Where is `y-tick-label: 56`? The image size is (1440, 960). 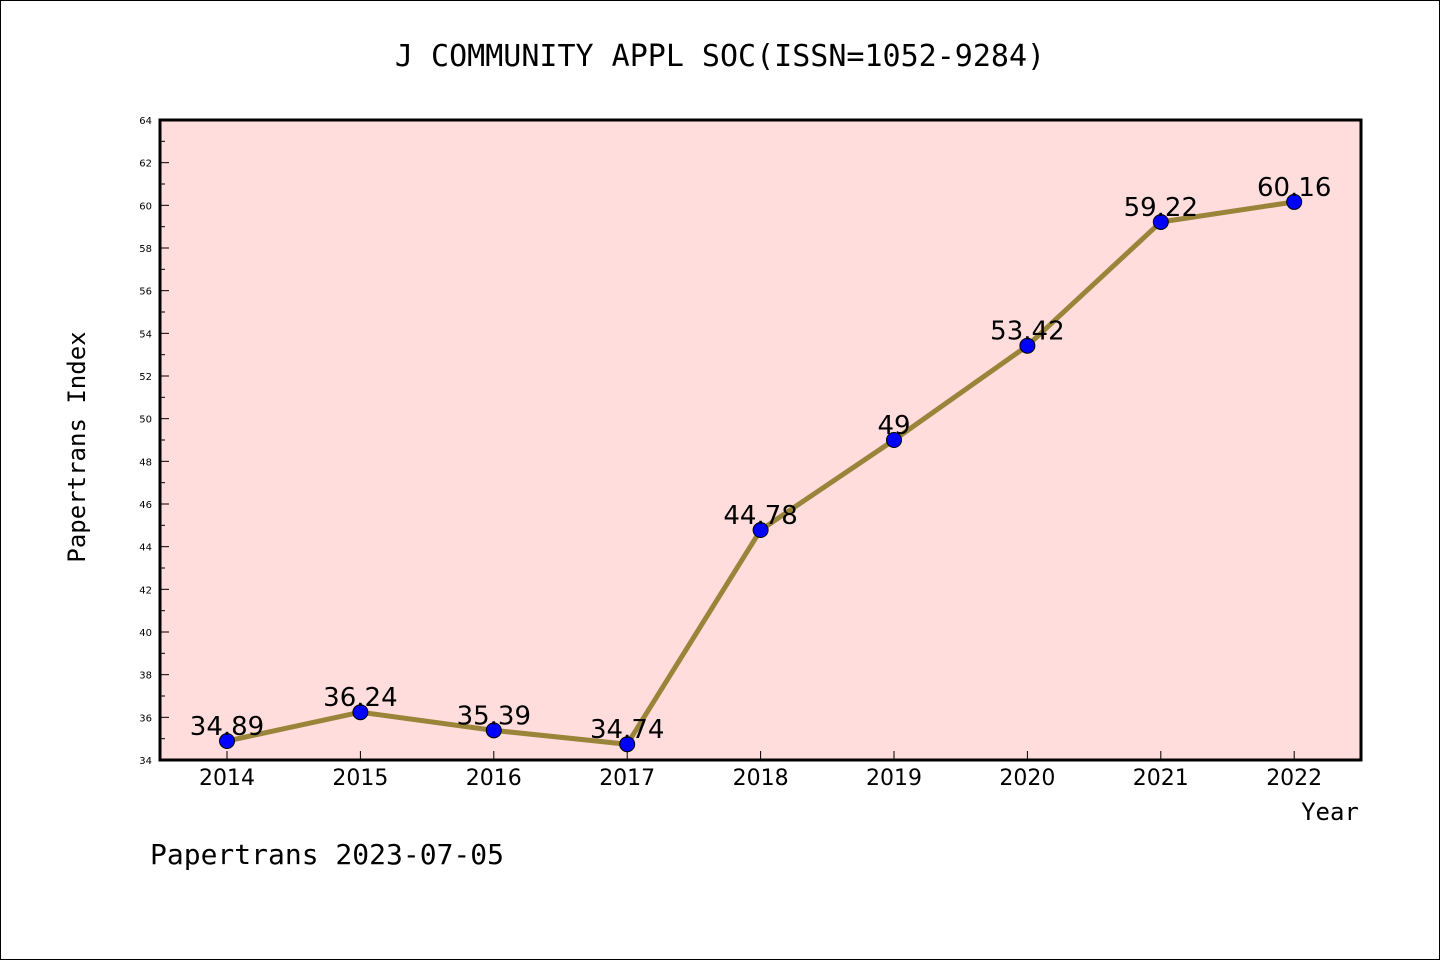 y-tick-label: 56 is located at coordinates (145, 292).